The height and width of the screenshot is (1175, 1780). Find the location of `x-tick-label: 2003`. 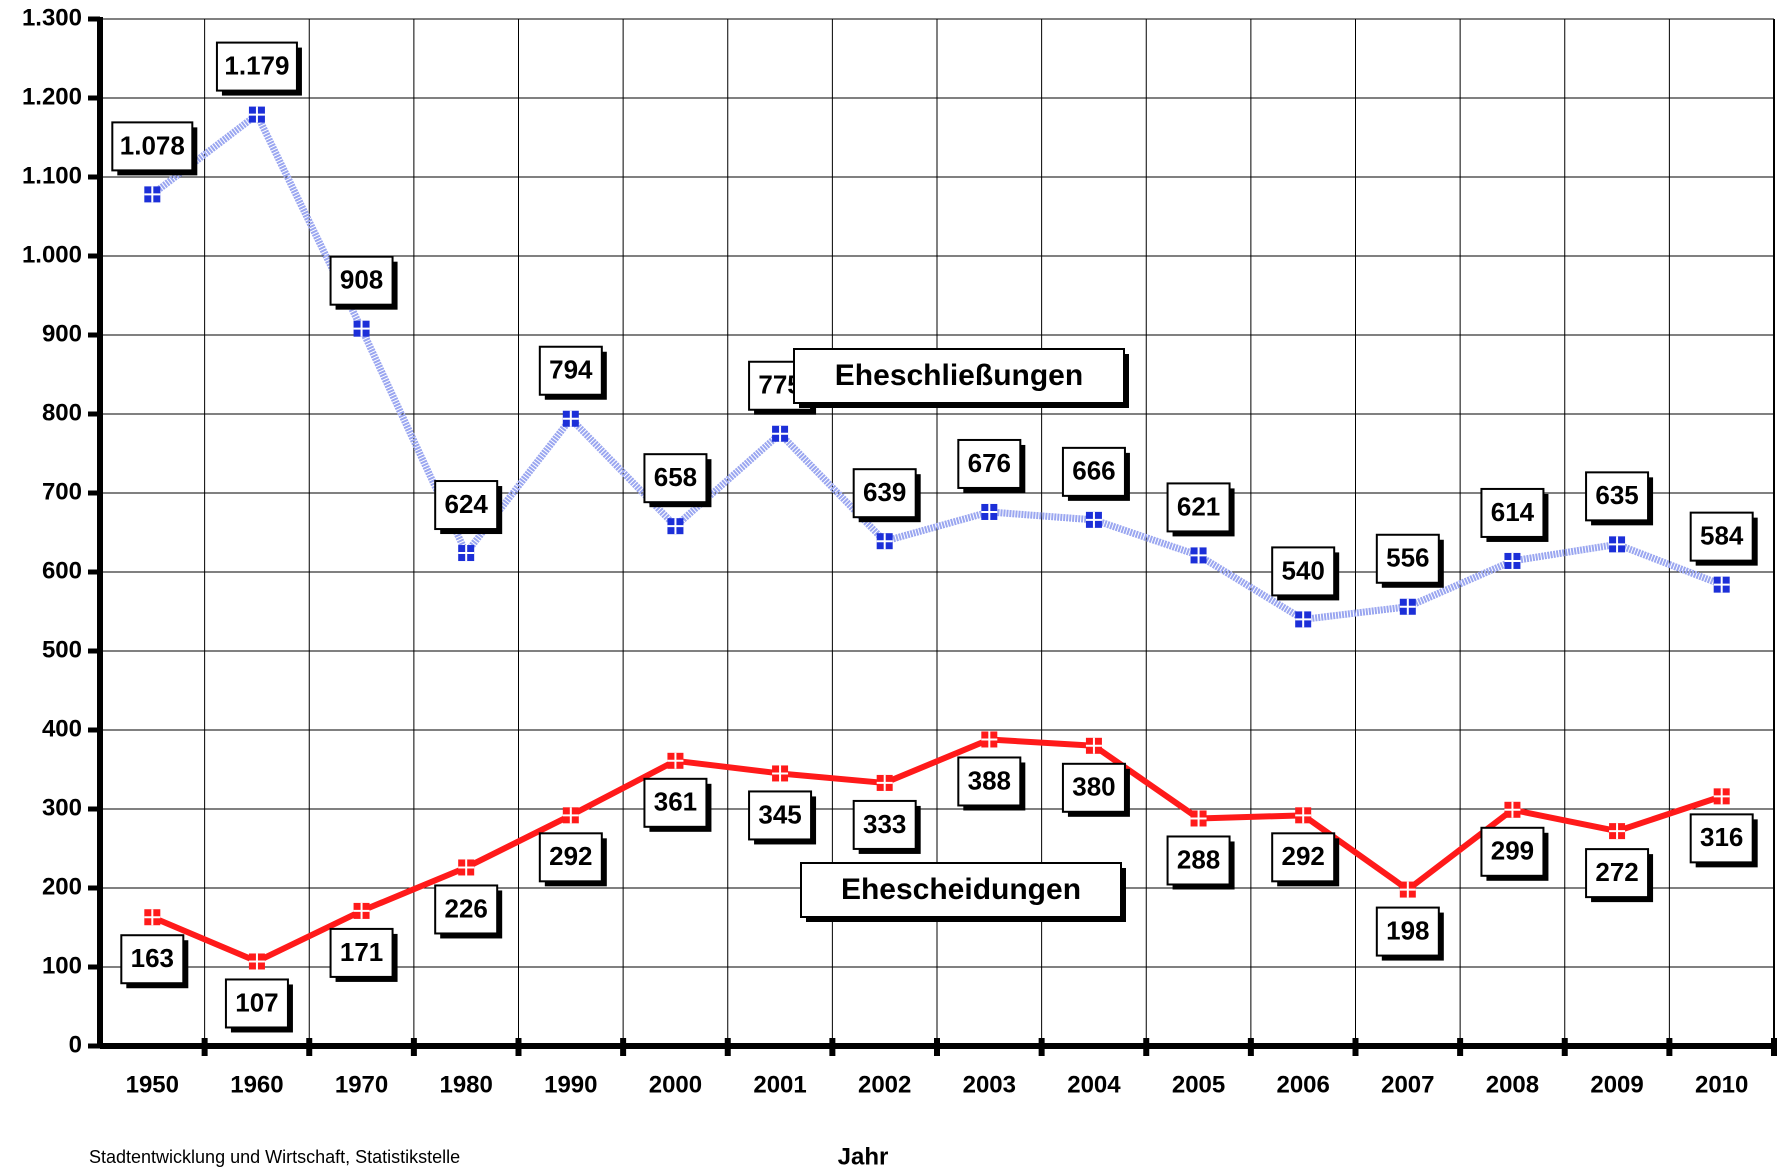

x-tick-label: 2003 is located at coordinates (989, 1084).